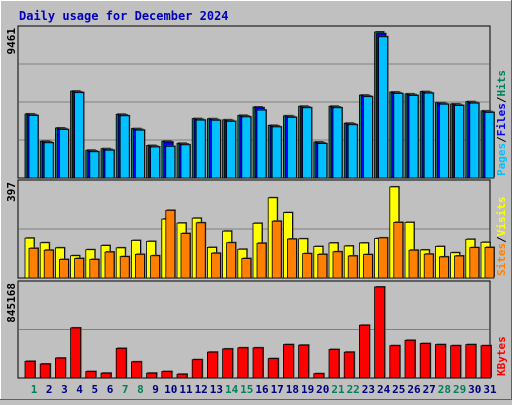  What do you see at coordinates (292, 389) in the screenshot?
I see `day-label-18: 18` at bounding box center [292, 389].